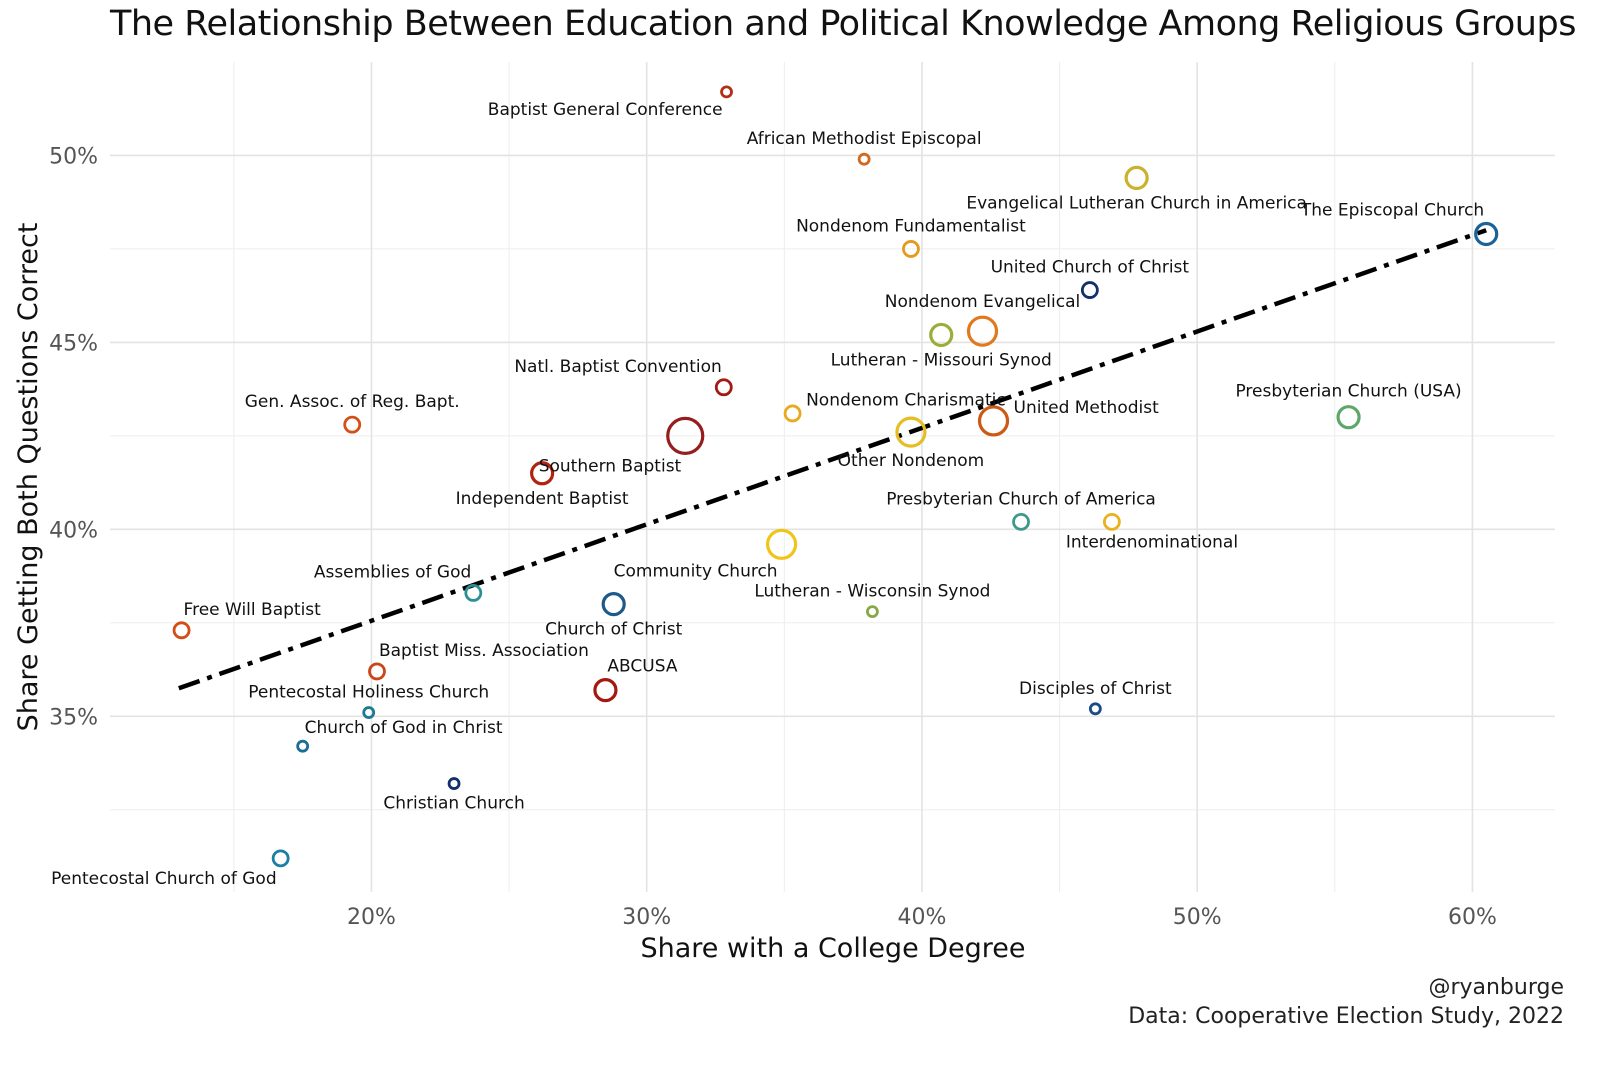 The height and width of the screenshot is (1066, 1600). Describe the element at coordinates (605, 110) in the screenshot. I see `point-label: Baptist General Conference` at that location.